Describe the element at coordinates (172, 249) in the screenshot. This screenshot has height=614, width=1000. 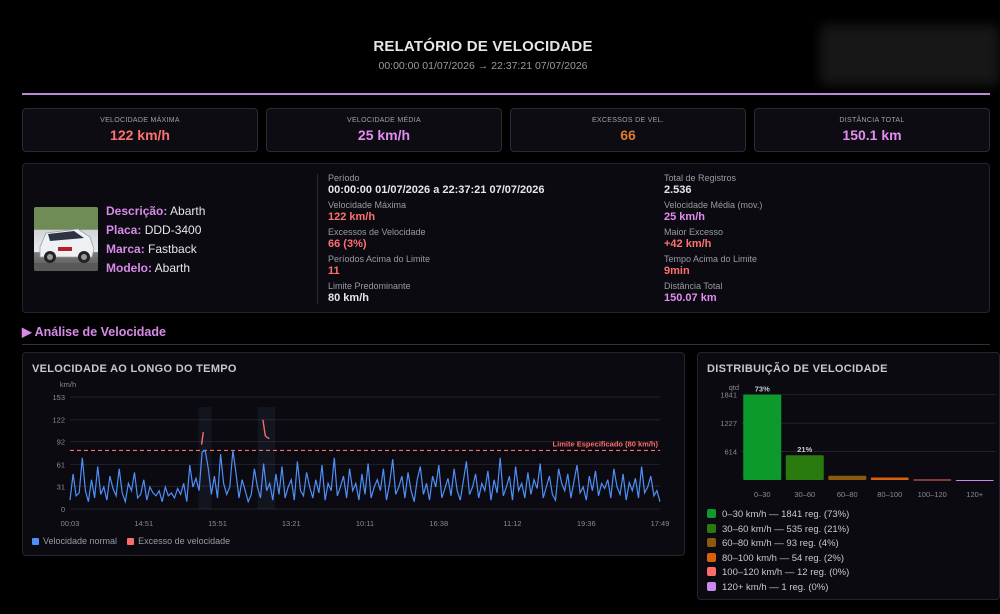
I see `vehicle-brand: Fastback` at that location.